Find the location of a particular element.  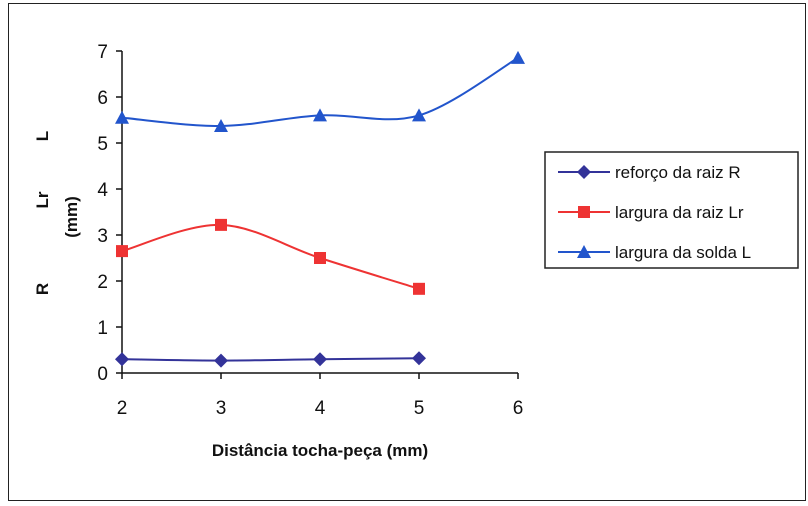

y-tick-label: 6 is located at coordinates (102, 98).